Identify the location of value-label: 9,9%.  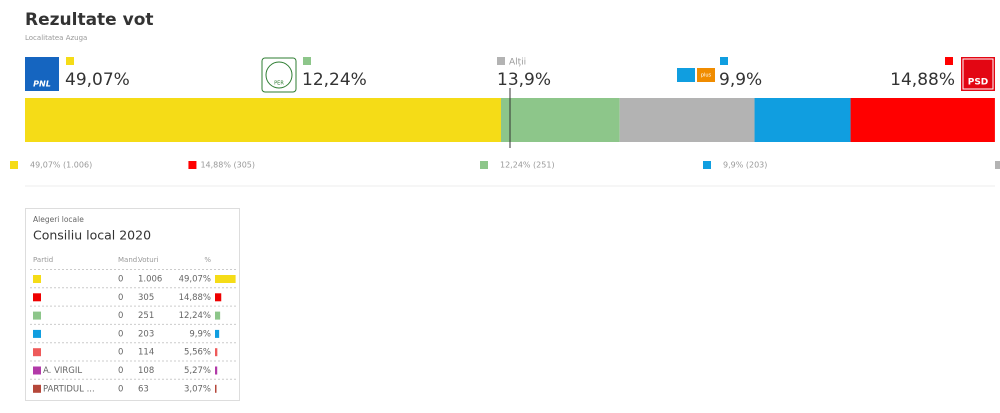
(740, 80).